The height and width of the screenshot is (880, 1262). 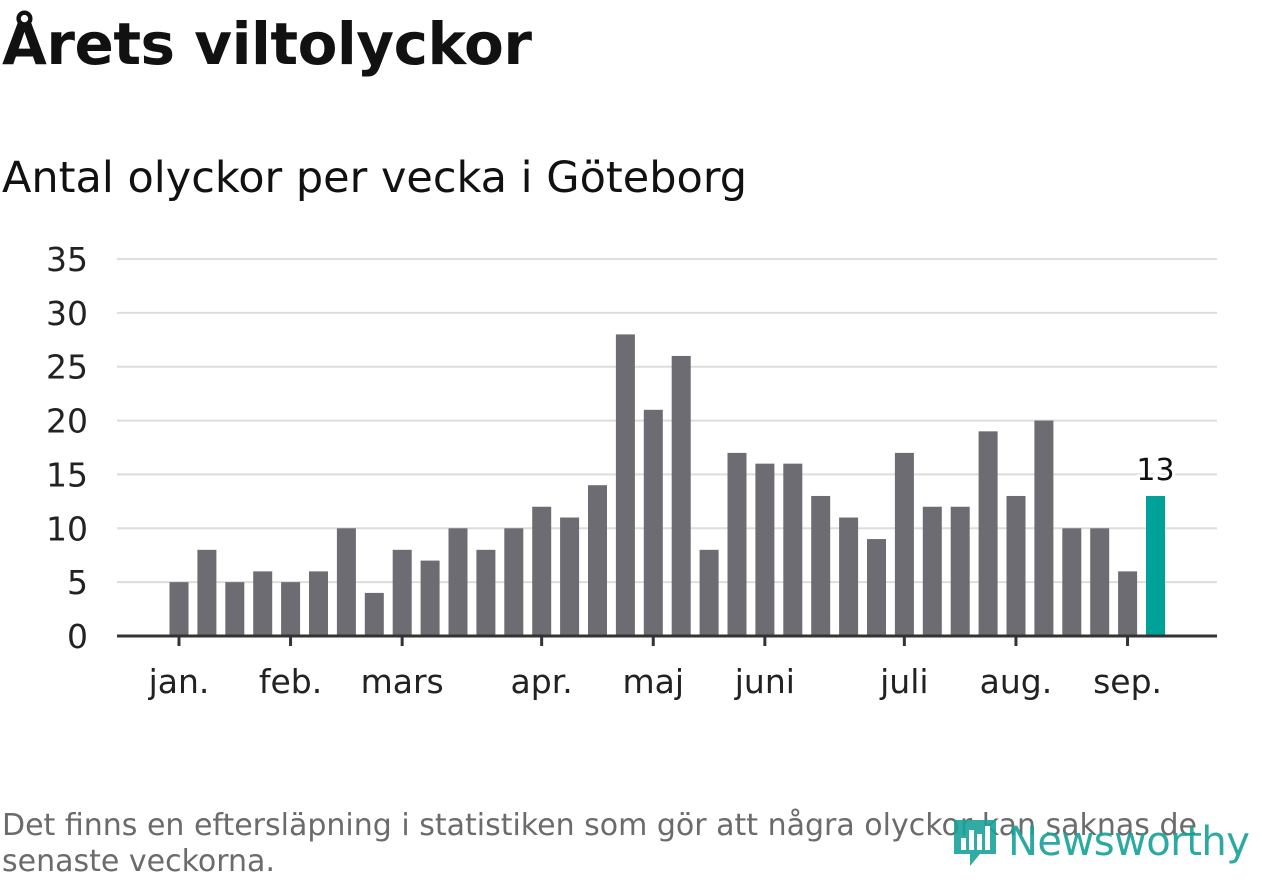 What do you see at coordinates (67, 259) in the screenshot?
I see `y-tick-label: 35` at bounding box center [67, 259].